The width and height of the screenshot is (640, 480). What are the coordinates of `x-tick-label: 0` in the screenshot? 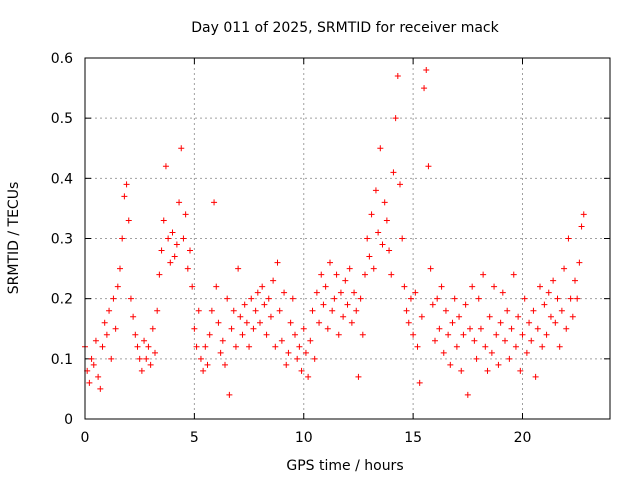 It's located at (85, 438).